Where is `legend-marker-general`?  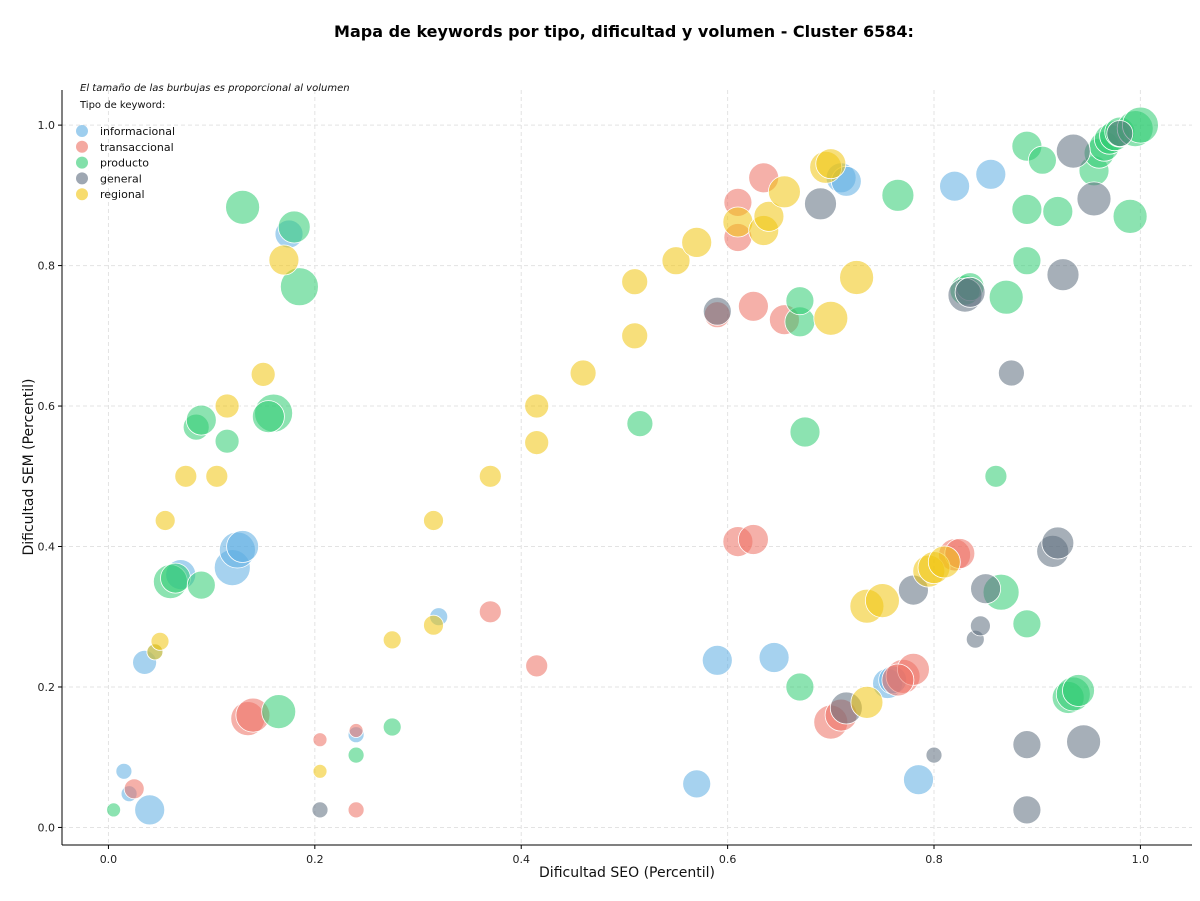
legend-marker-general is located at coordinates (82, 178).